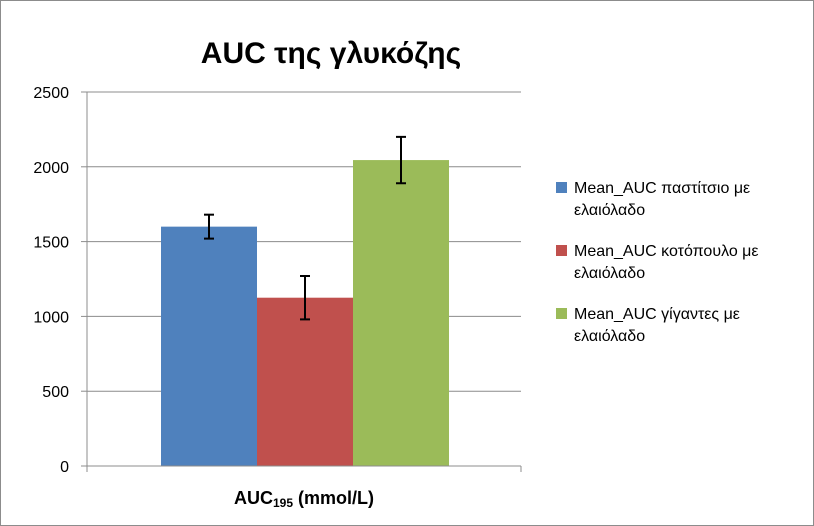  Describe the element at coordinates (657, 314) in the screenshot. I see `legend-entry-line: Mean_AUC γίγαντες με` at that location.